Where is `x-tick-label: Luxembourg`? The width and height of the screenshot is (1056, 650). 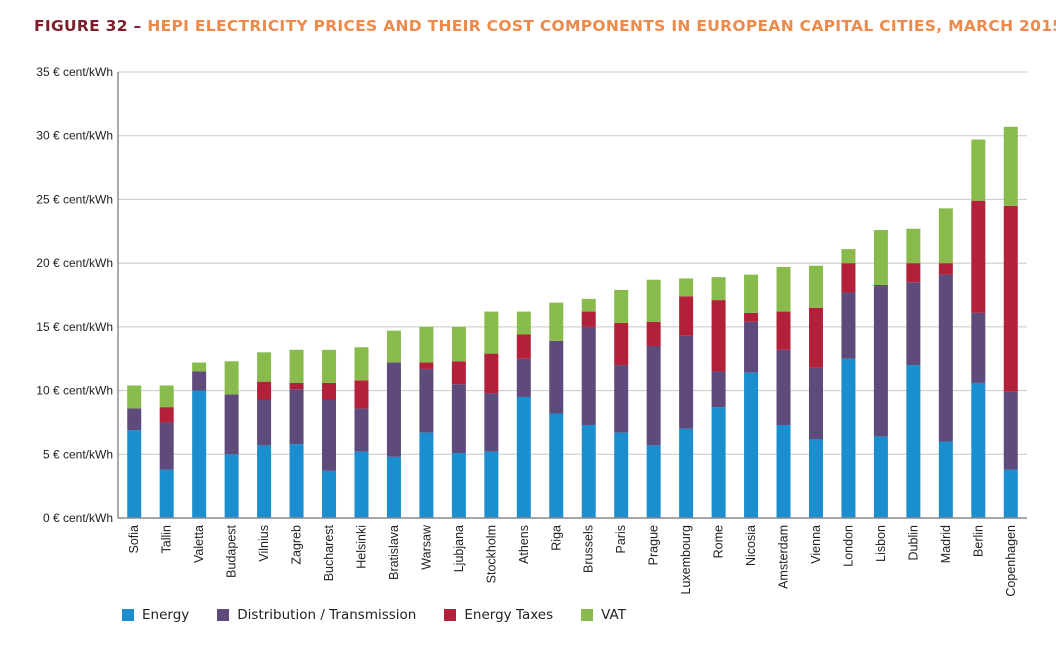
x-tick-label: Luxembourg is located at coordinates (686, 560).